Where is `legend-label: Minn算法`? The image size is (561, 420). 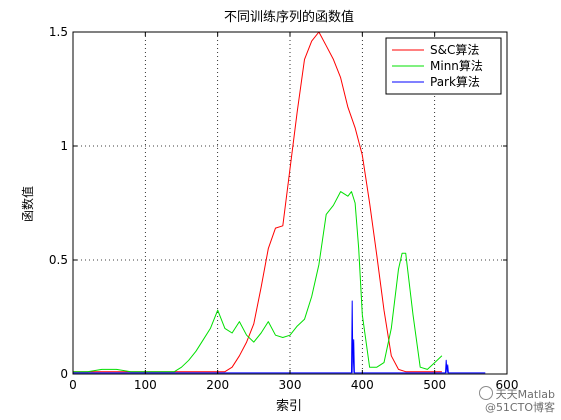 legend-label: Minn算法 is located at coordinates (456, 65).